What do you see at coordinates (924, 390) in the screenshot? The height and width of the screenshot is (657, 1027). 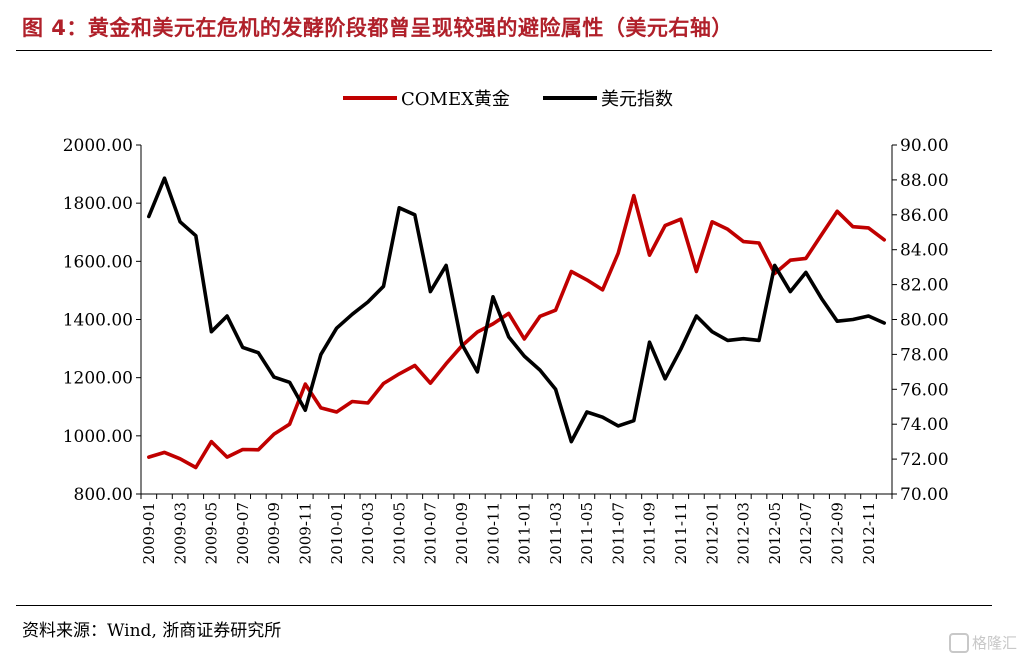 I see `right-axis-tick-label: 76.00` at bounding box center [924, 390].